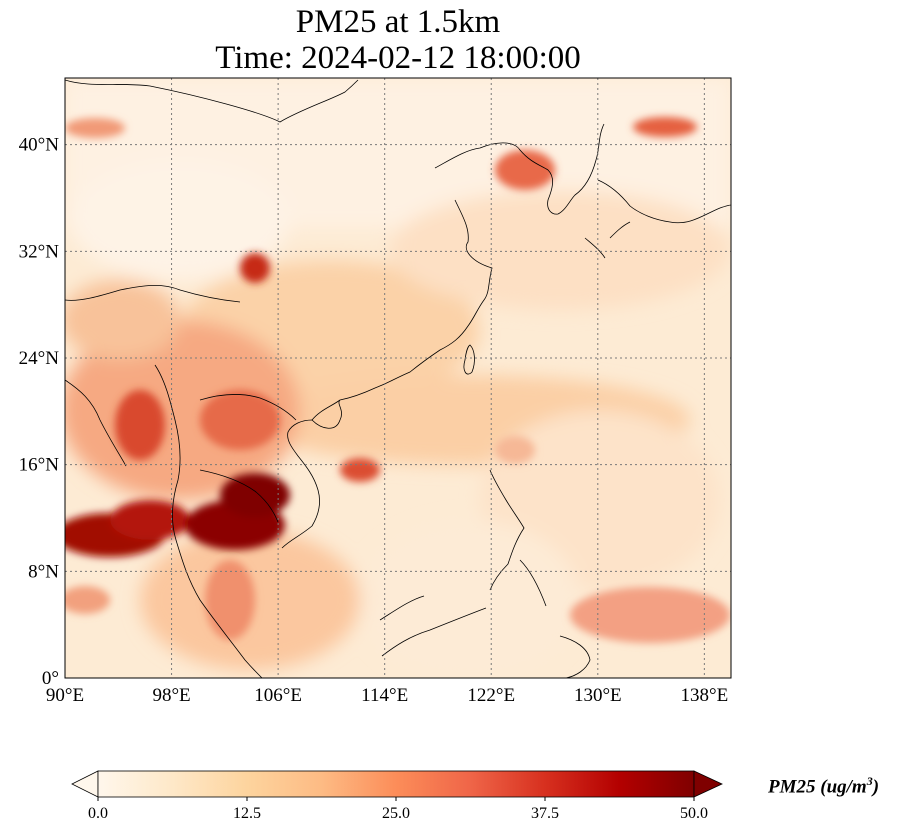 Image resolution: width=905 pixels, height=836 pixels. What do you see at coordinates (98, 813) in the screenshot?
I see `colorbar-tick-label: 0.0` at bounding box center [98, 813].